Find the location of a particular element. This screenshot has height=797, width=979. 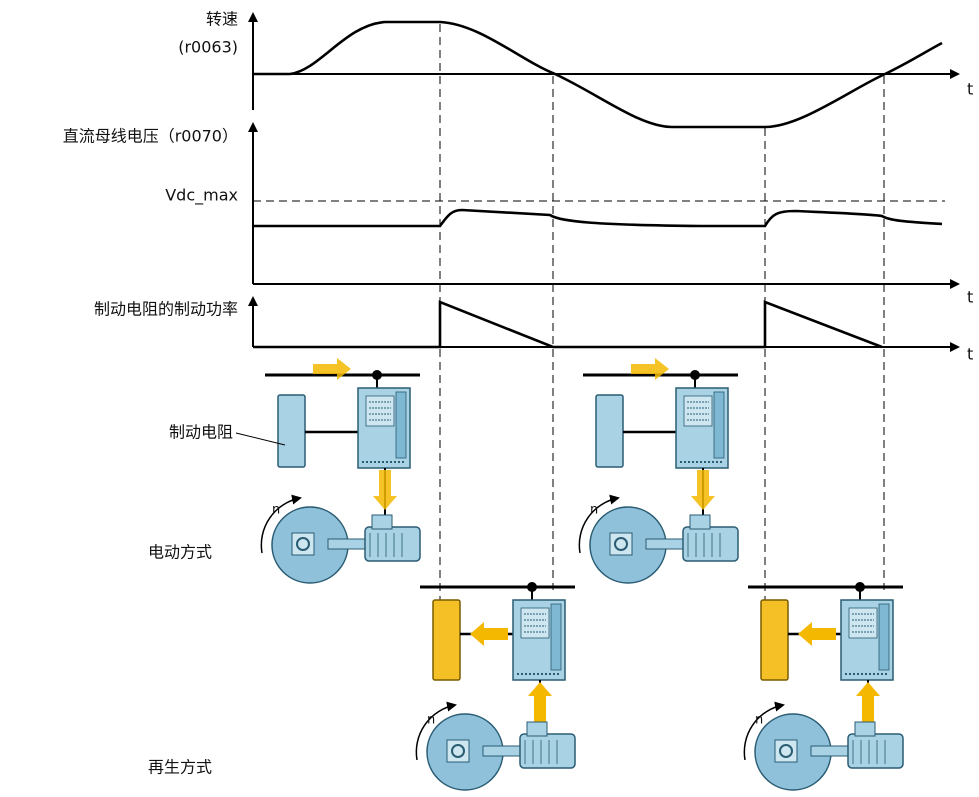

speed-curve is located at coordinates (598, 74).